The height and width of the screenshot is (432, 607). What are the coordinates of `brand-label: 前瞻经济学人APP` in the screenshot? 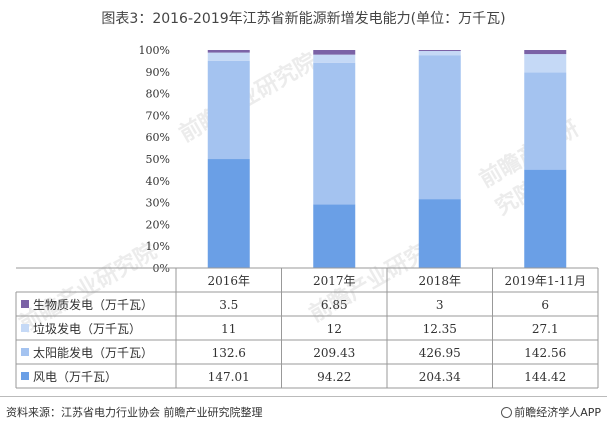 It's located at (551, 412).